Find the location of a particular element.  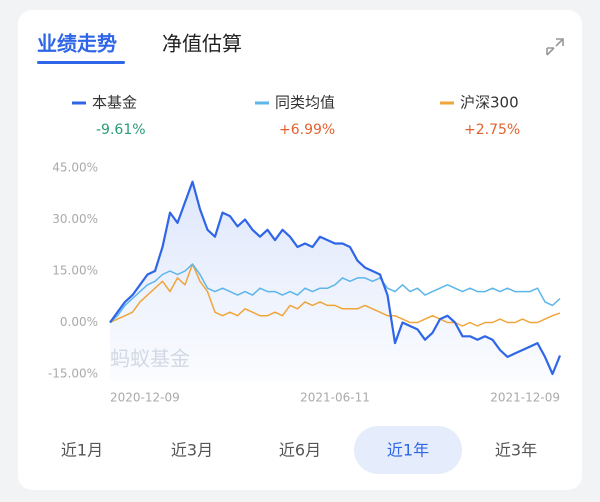

range-button: 近6月 is located at coordinates (300, 450).